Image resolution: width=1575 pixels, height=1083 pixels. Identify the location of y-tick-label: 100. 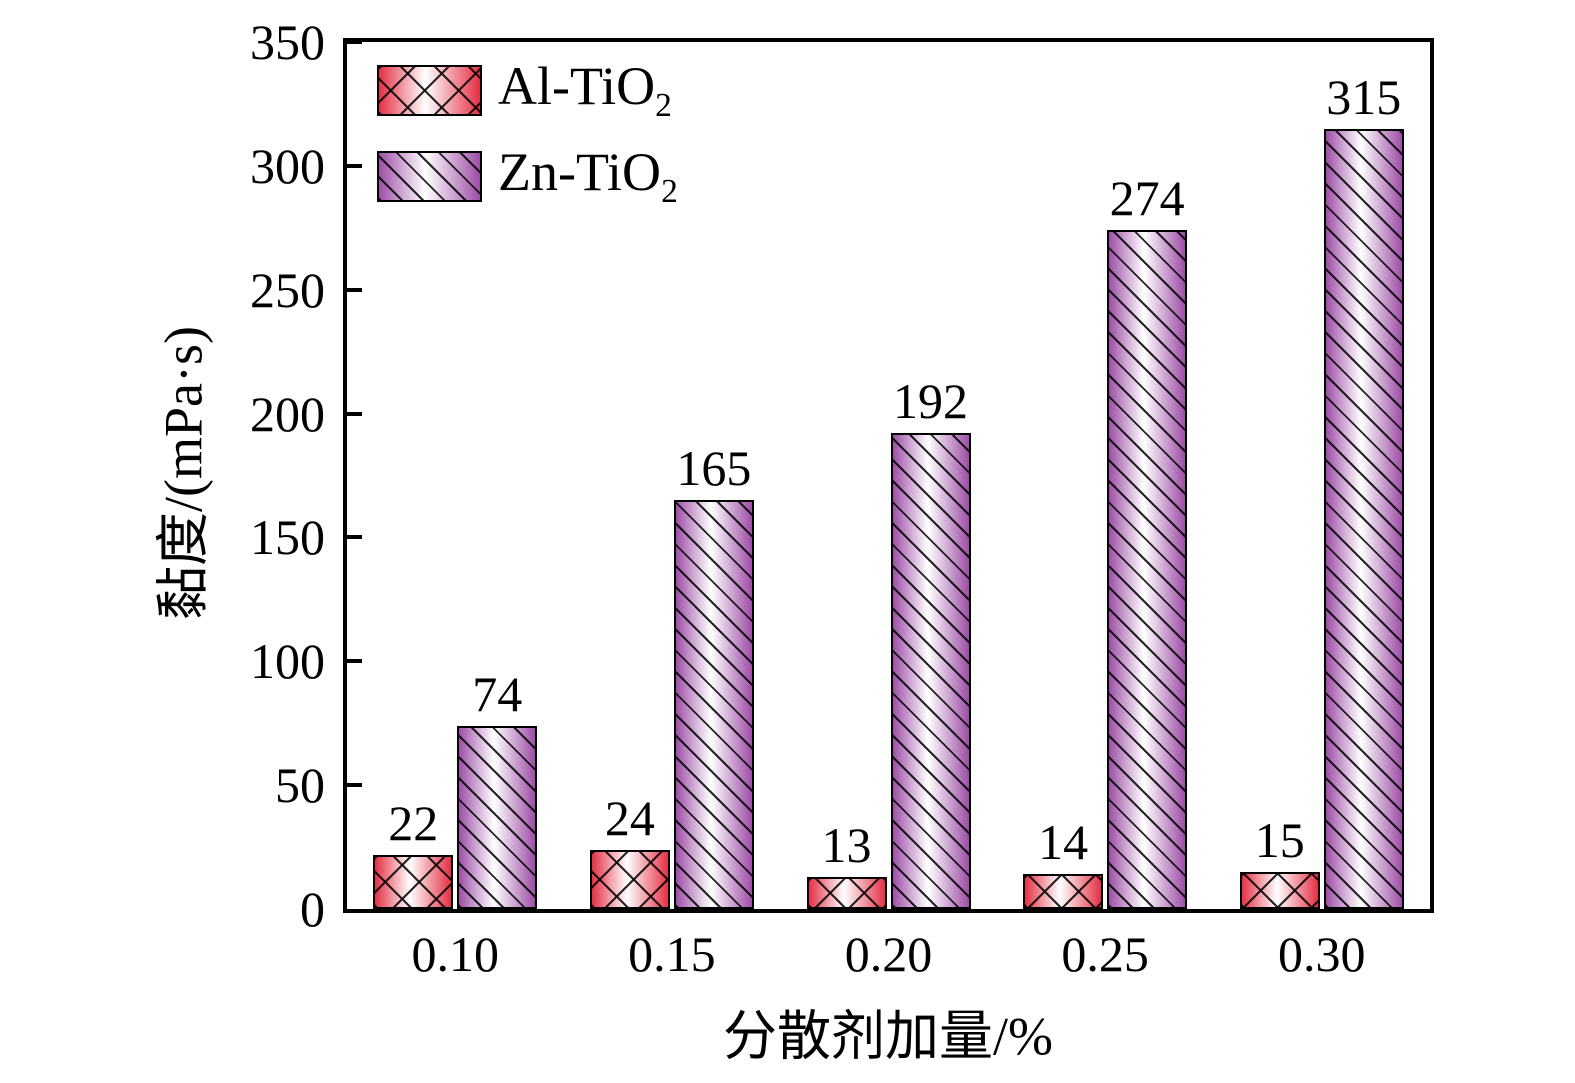
(287, 661).